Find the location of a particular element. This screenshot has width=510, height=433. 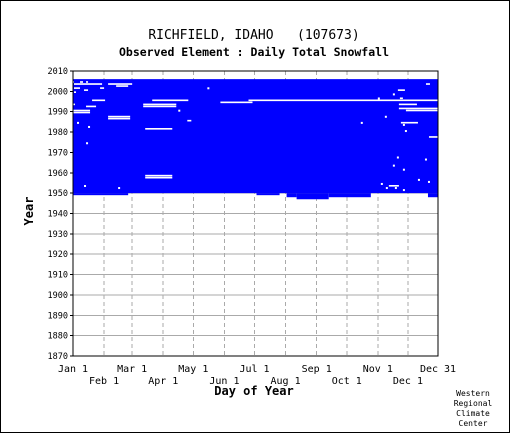

y-tick-label: 1920 is located at coordinates (58, 255).